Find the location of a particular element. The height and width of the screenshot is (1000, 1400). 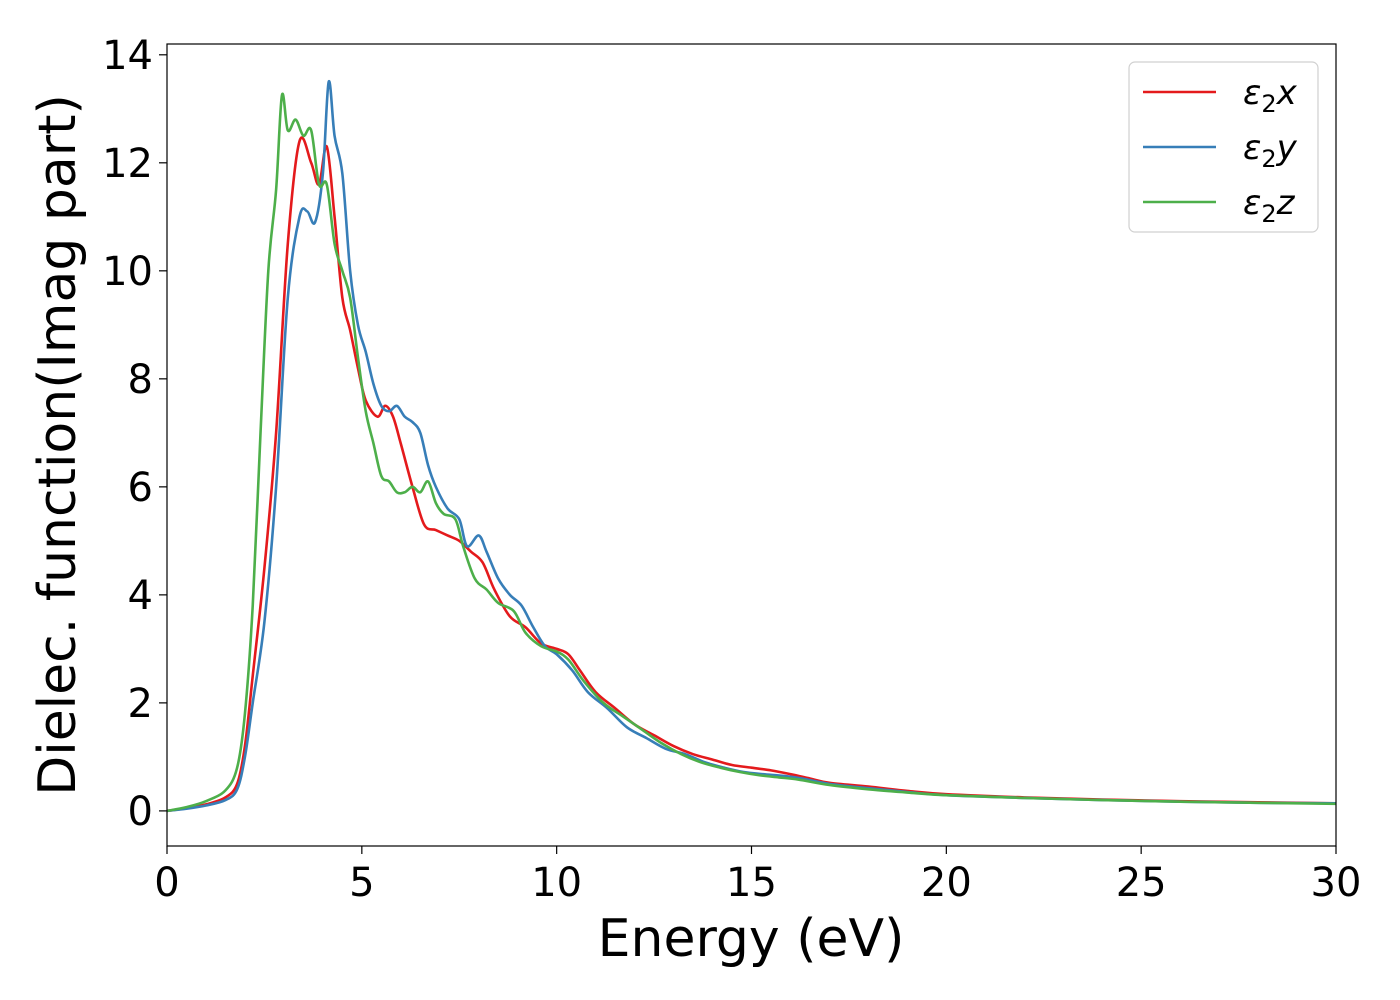

y-tick-label: 8 is located at coordinates (140, 380).